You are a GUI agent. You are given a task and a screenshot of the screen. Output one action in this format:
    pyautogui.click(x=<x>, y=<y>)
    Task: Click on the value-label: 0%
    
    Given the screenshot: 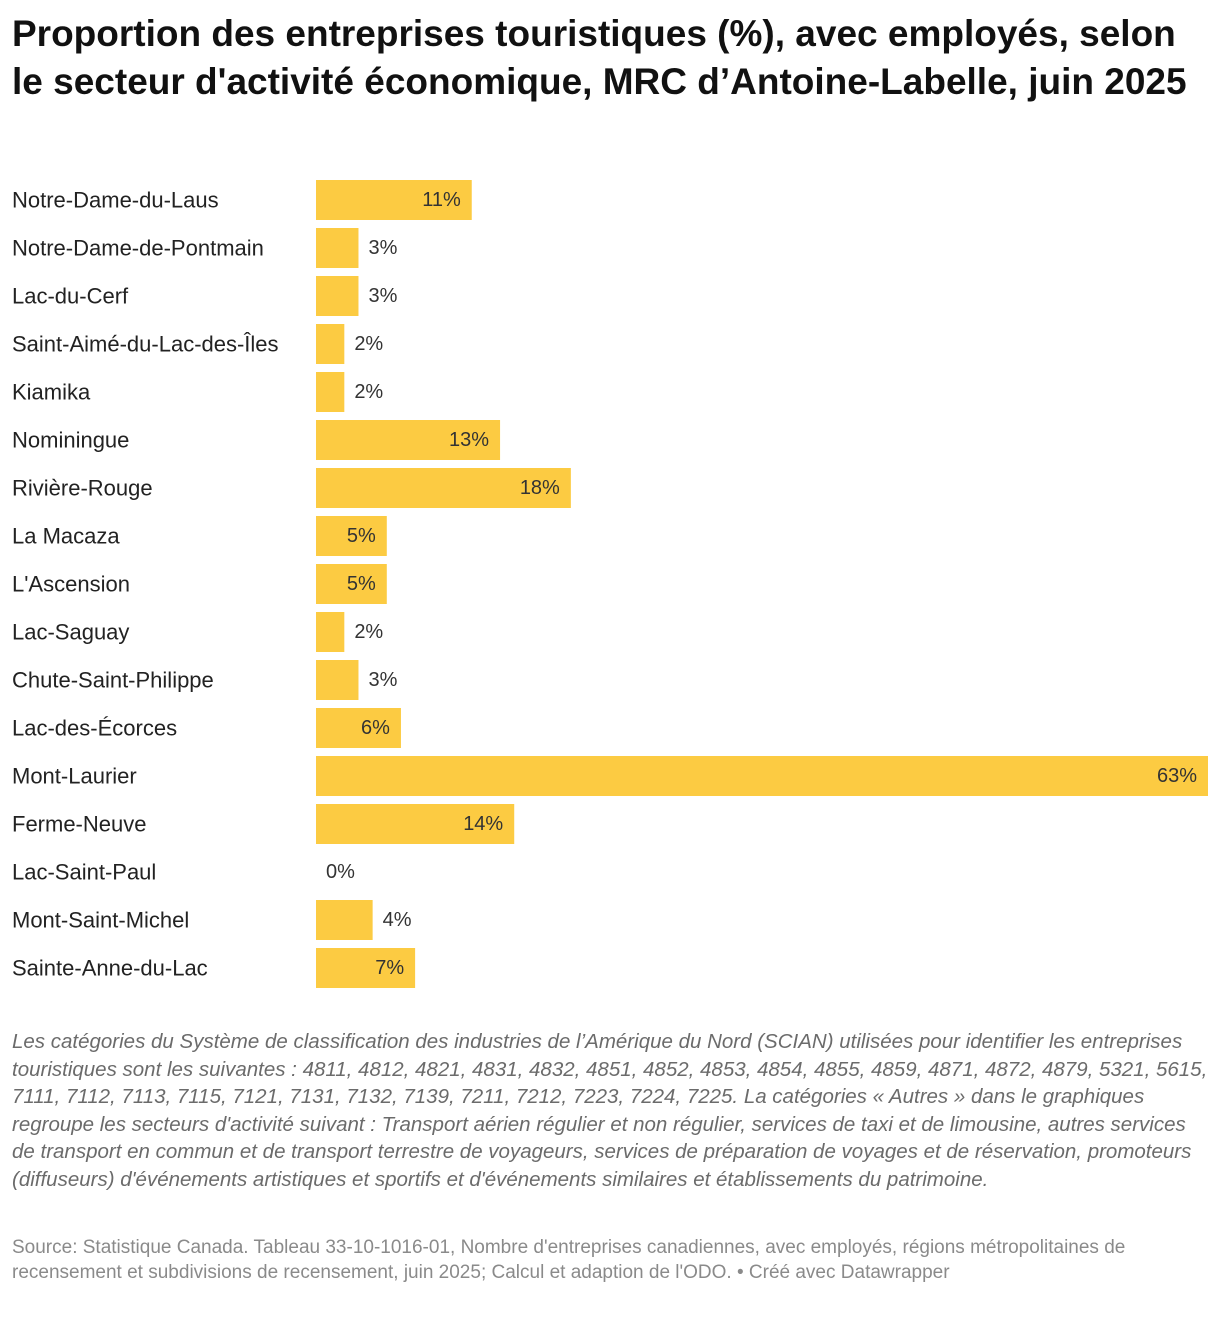 What is the action you would take?
    pyautogui.click(x=340, y=872)
    